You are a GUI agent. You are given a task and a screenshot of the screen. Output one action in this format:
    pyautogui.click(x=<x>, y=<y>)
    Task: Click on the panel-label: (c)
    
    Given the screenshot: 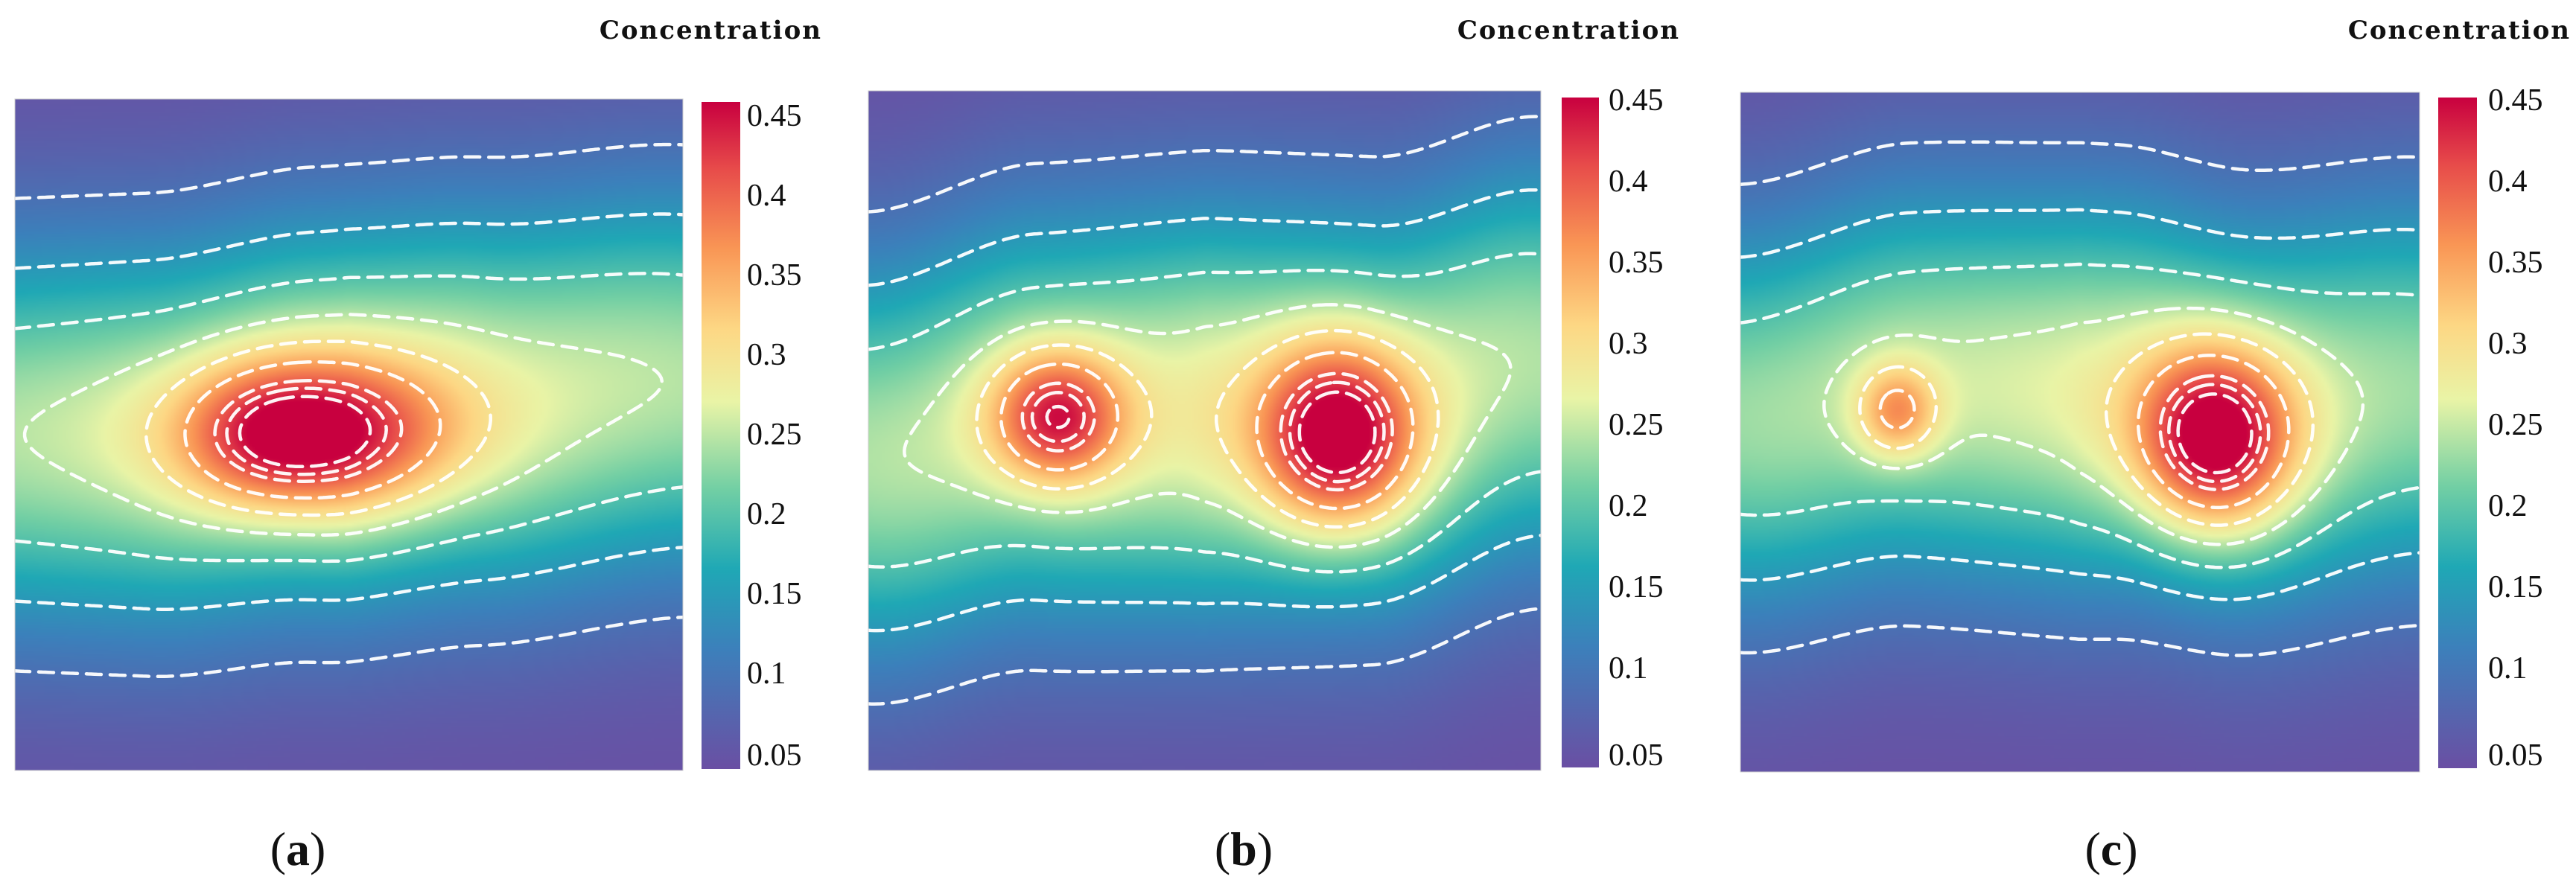 What is the action you would take?
    pyautogui.click(x=2110, y=849)
    